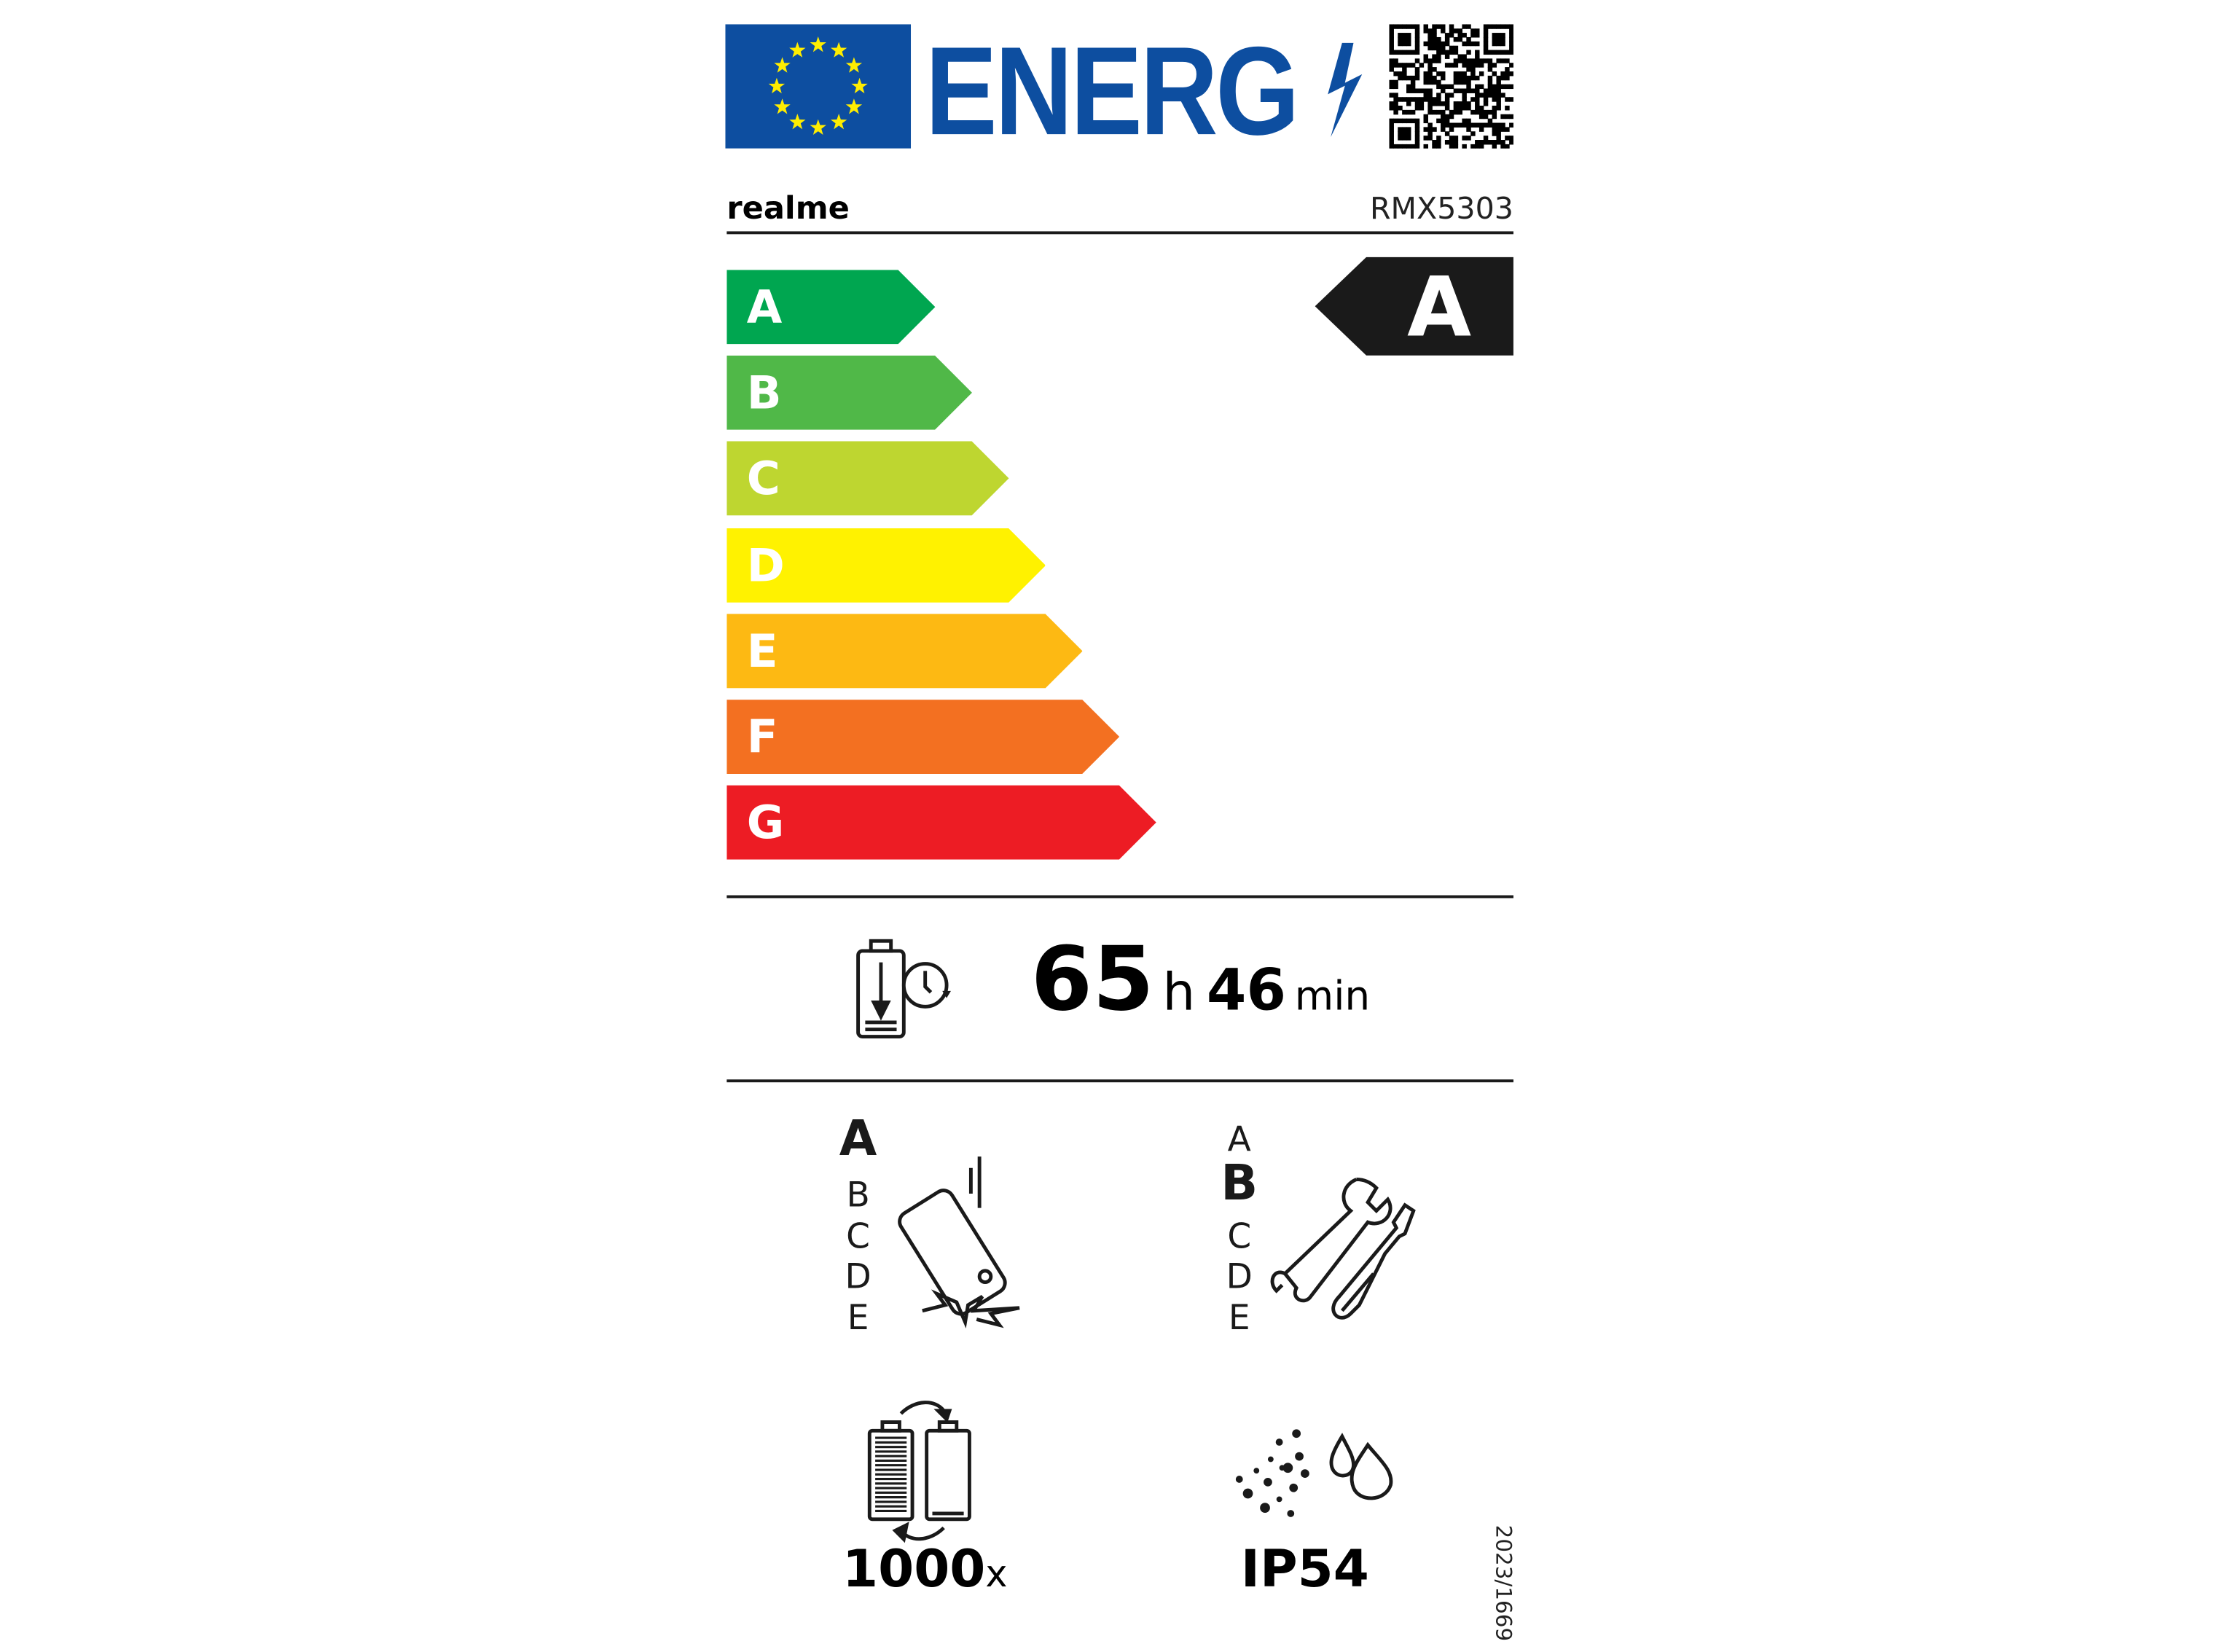 The width and height of the screenshot is (2213, 1652). Describe the element at coordinates (763, 478) in the screenshot. I see `energy-bar-letter: C` at that location.